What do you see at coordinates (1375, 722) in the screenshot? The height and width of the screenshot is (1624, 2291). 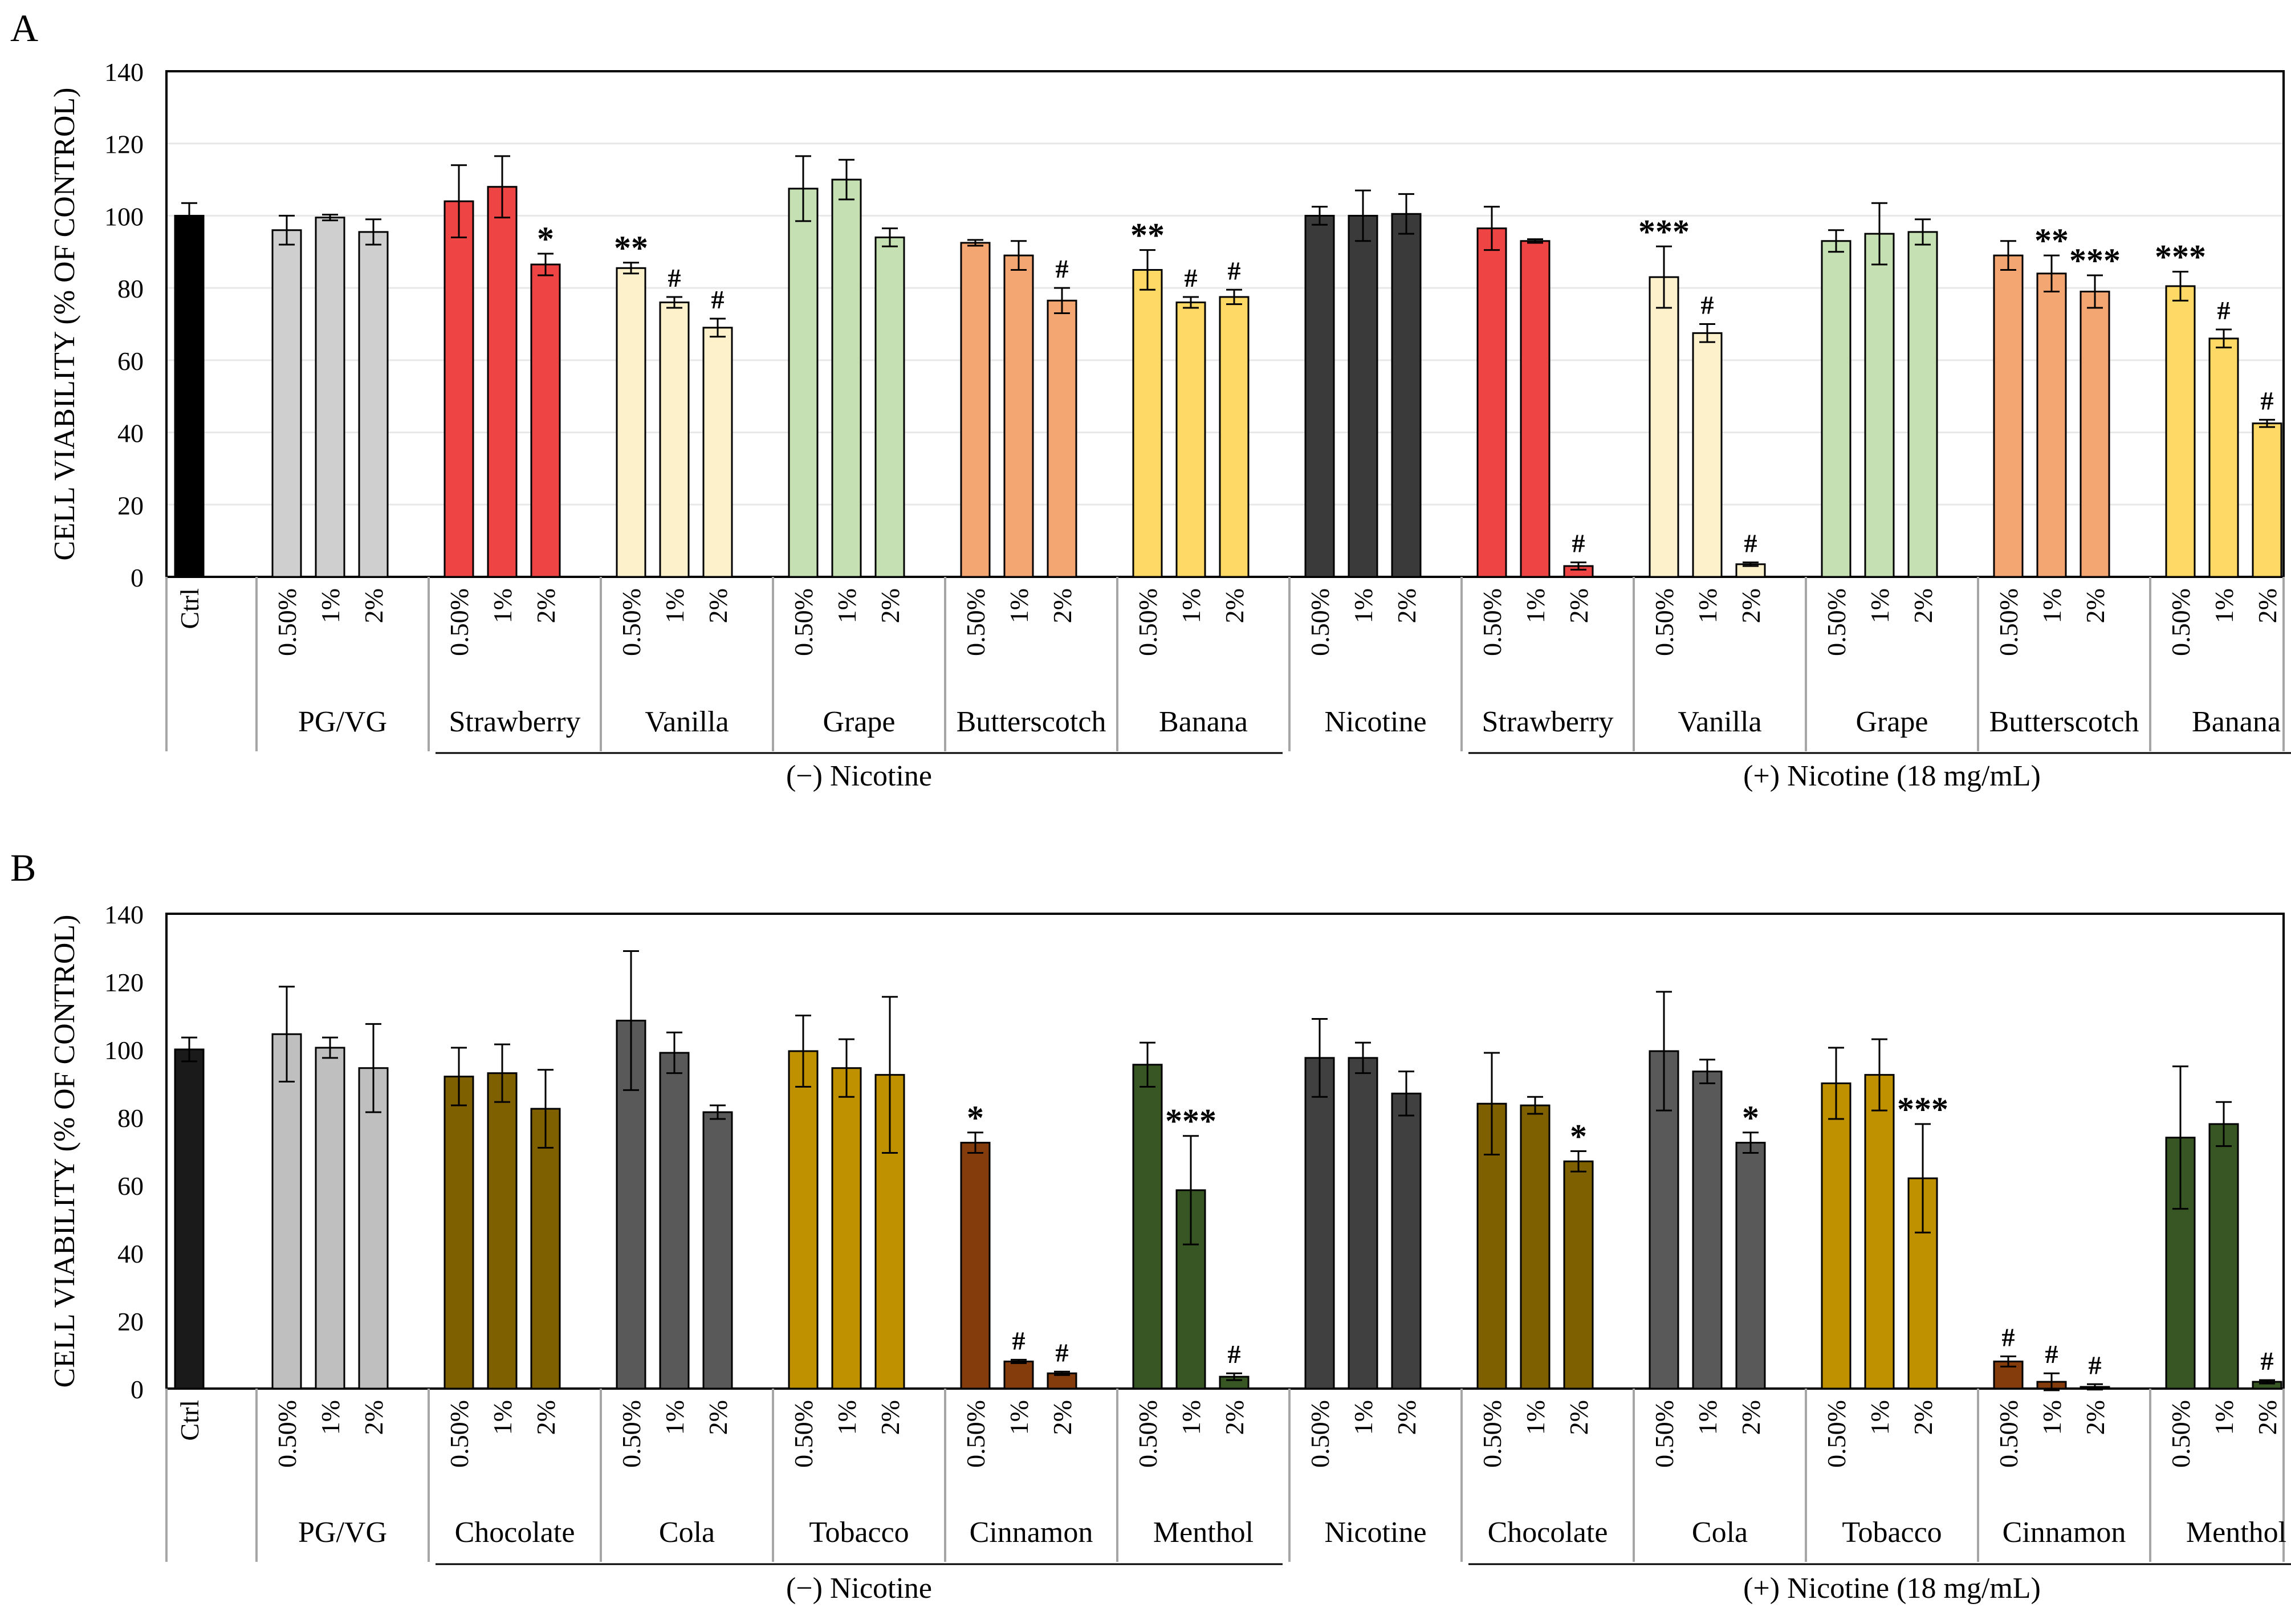 I see `group-name: Nicotine` at bounding box center [1375, 722].